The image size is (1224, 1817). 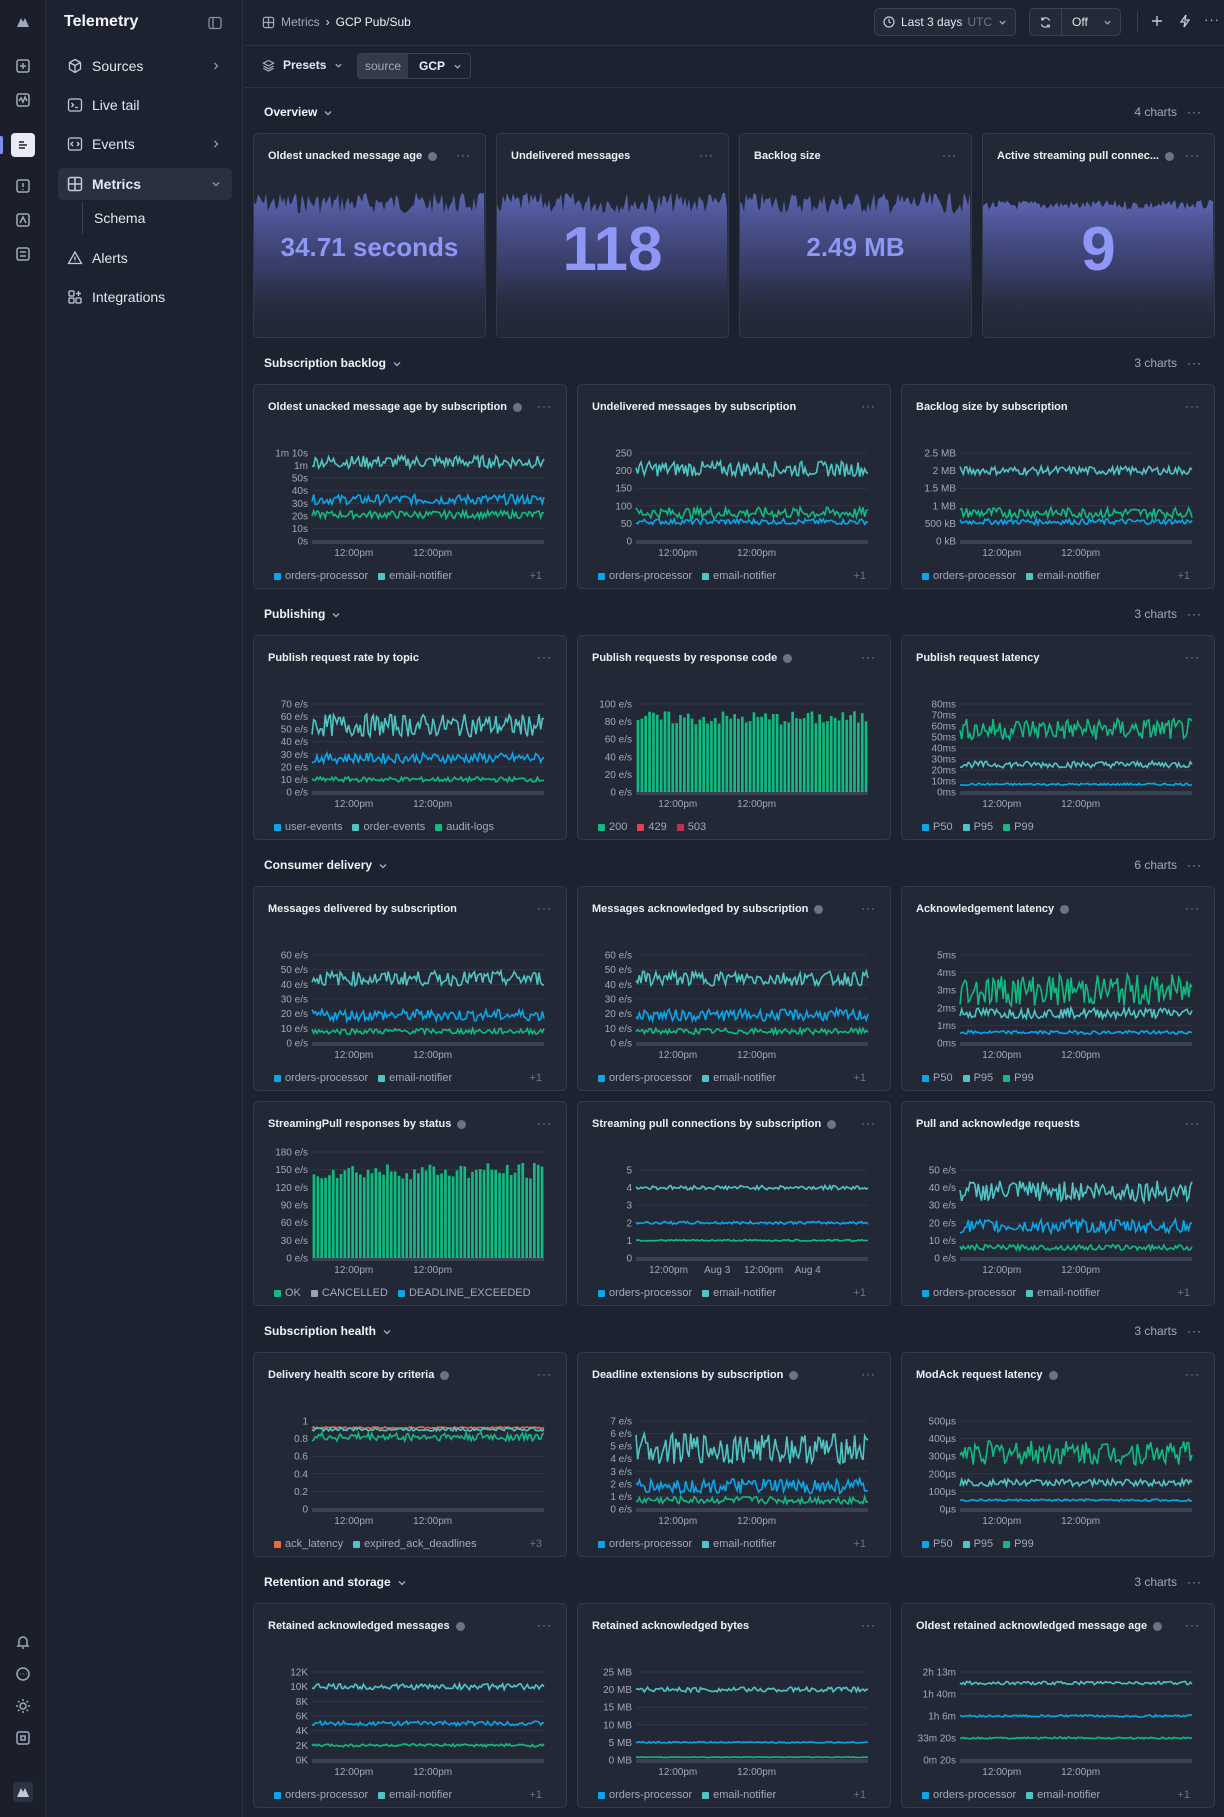 I want to click on section-title-overview: Overview, so click(x=298, y=112).